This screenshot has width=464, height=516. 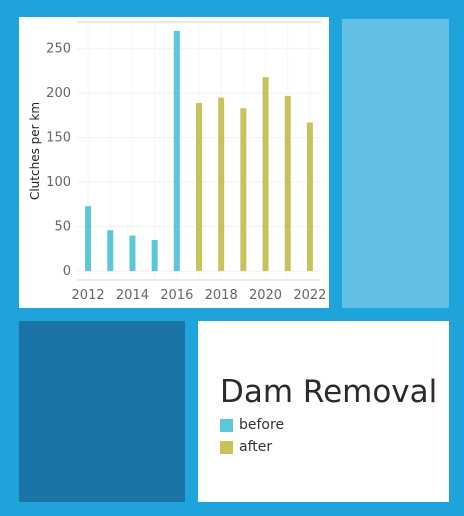 What do you see at coordinates (62, 227) in the screenshot?
I see `y-tick-label-50: 50` at bounding box center [62, 227].